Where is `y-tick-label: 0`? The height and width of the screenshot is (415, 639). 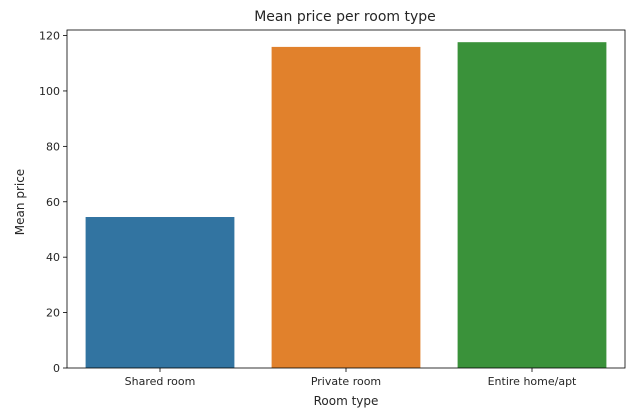
y-tick-label: 0 is located at coordinates (56, 368).